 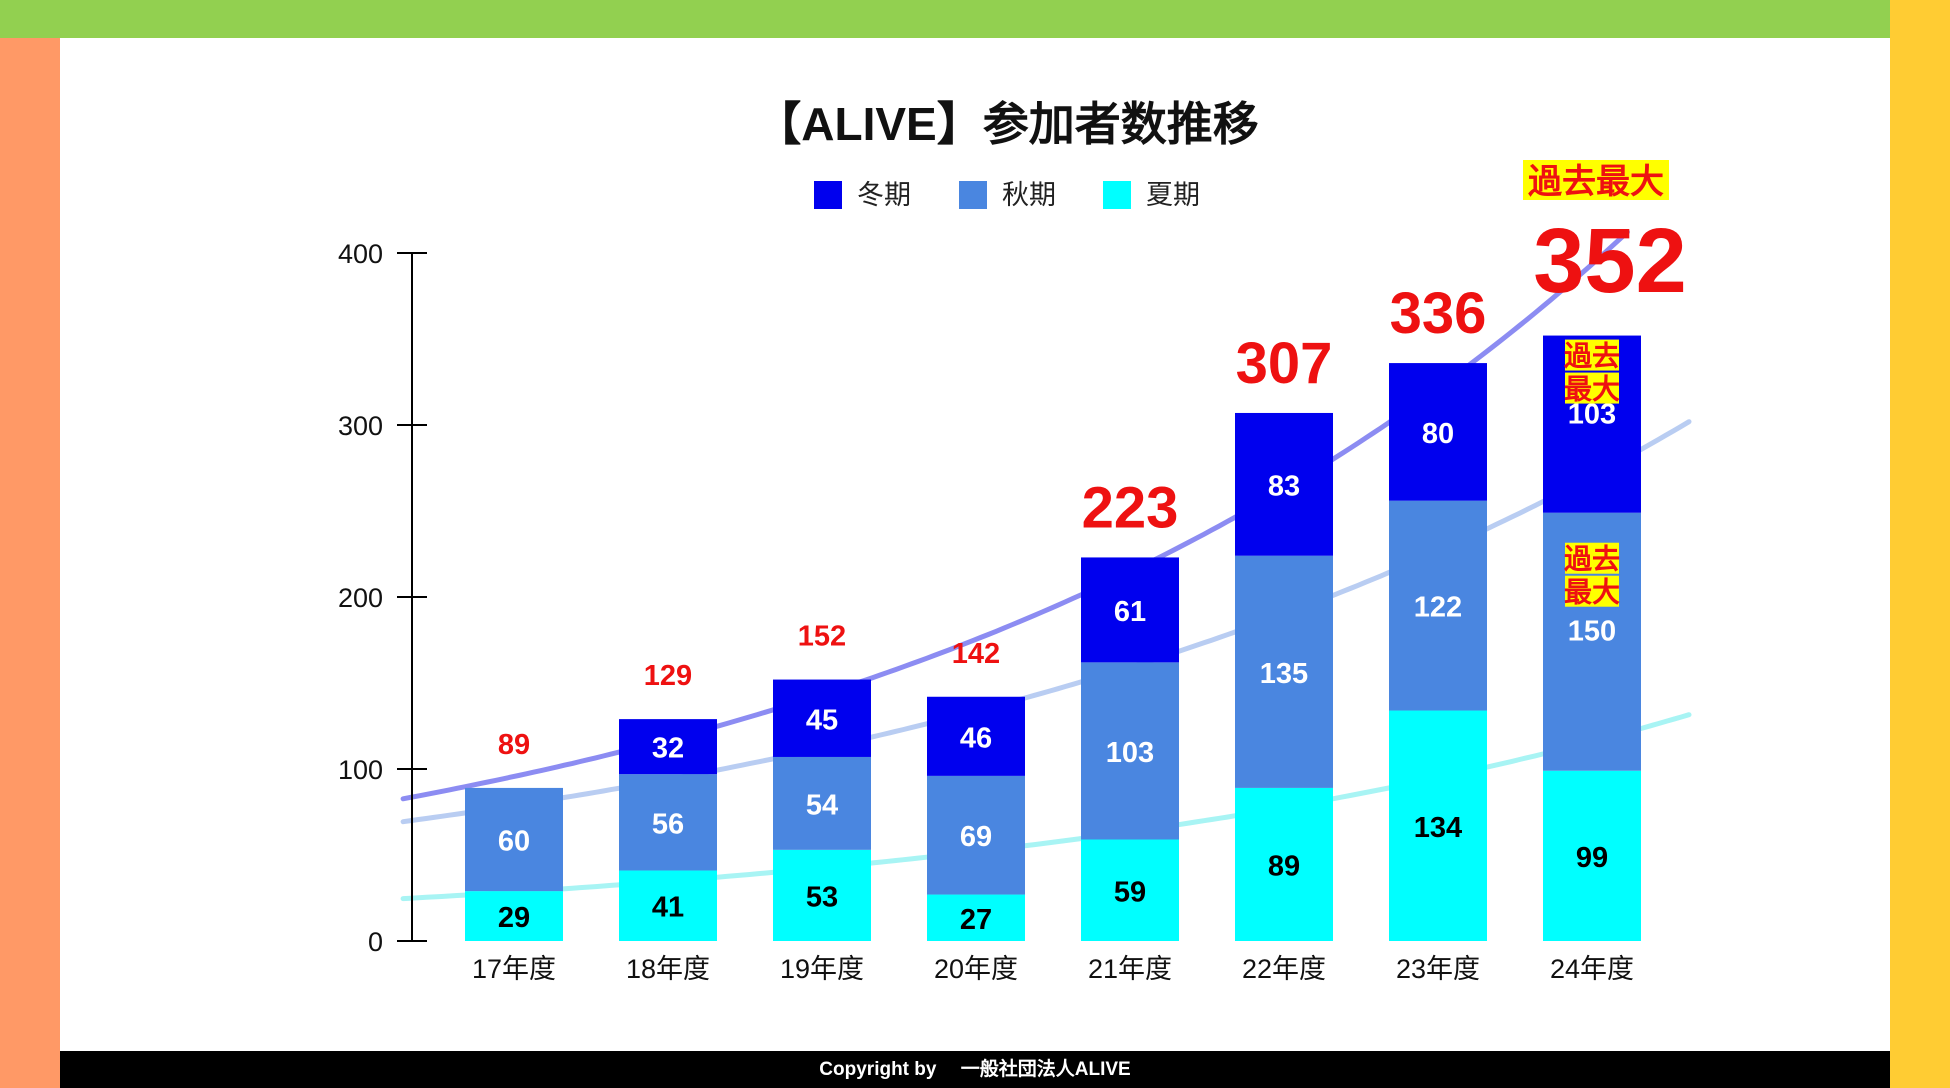 I want to click on record-banner: 過去最大, so click(x=1596, y=182).